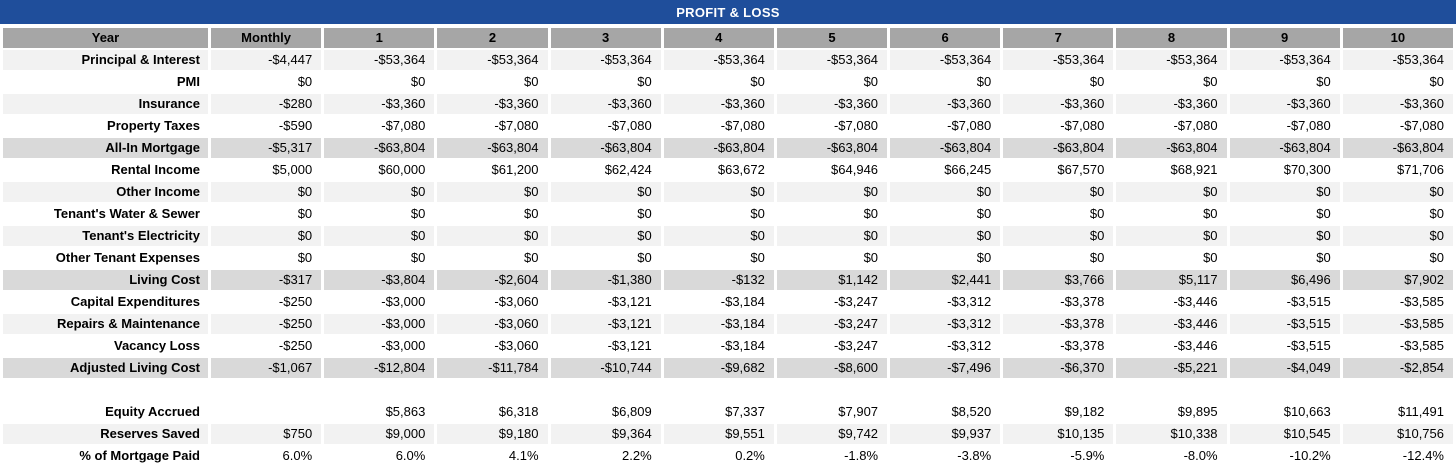  I want to click on cell: -$4,049, so click(1284, 368).